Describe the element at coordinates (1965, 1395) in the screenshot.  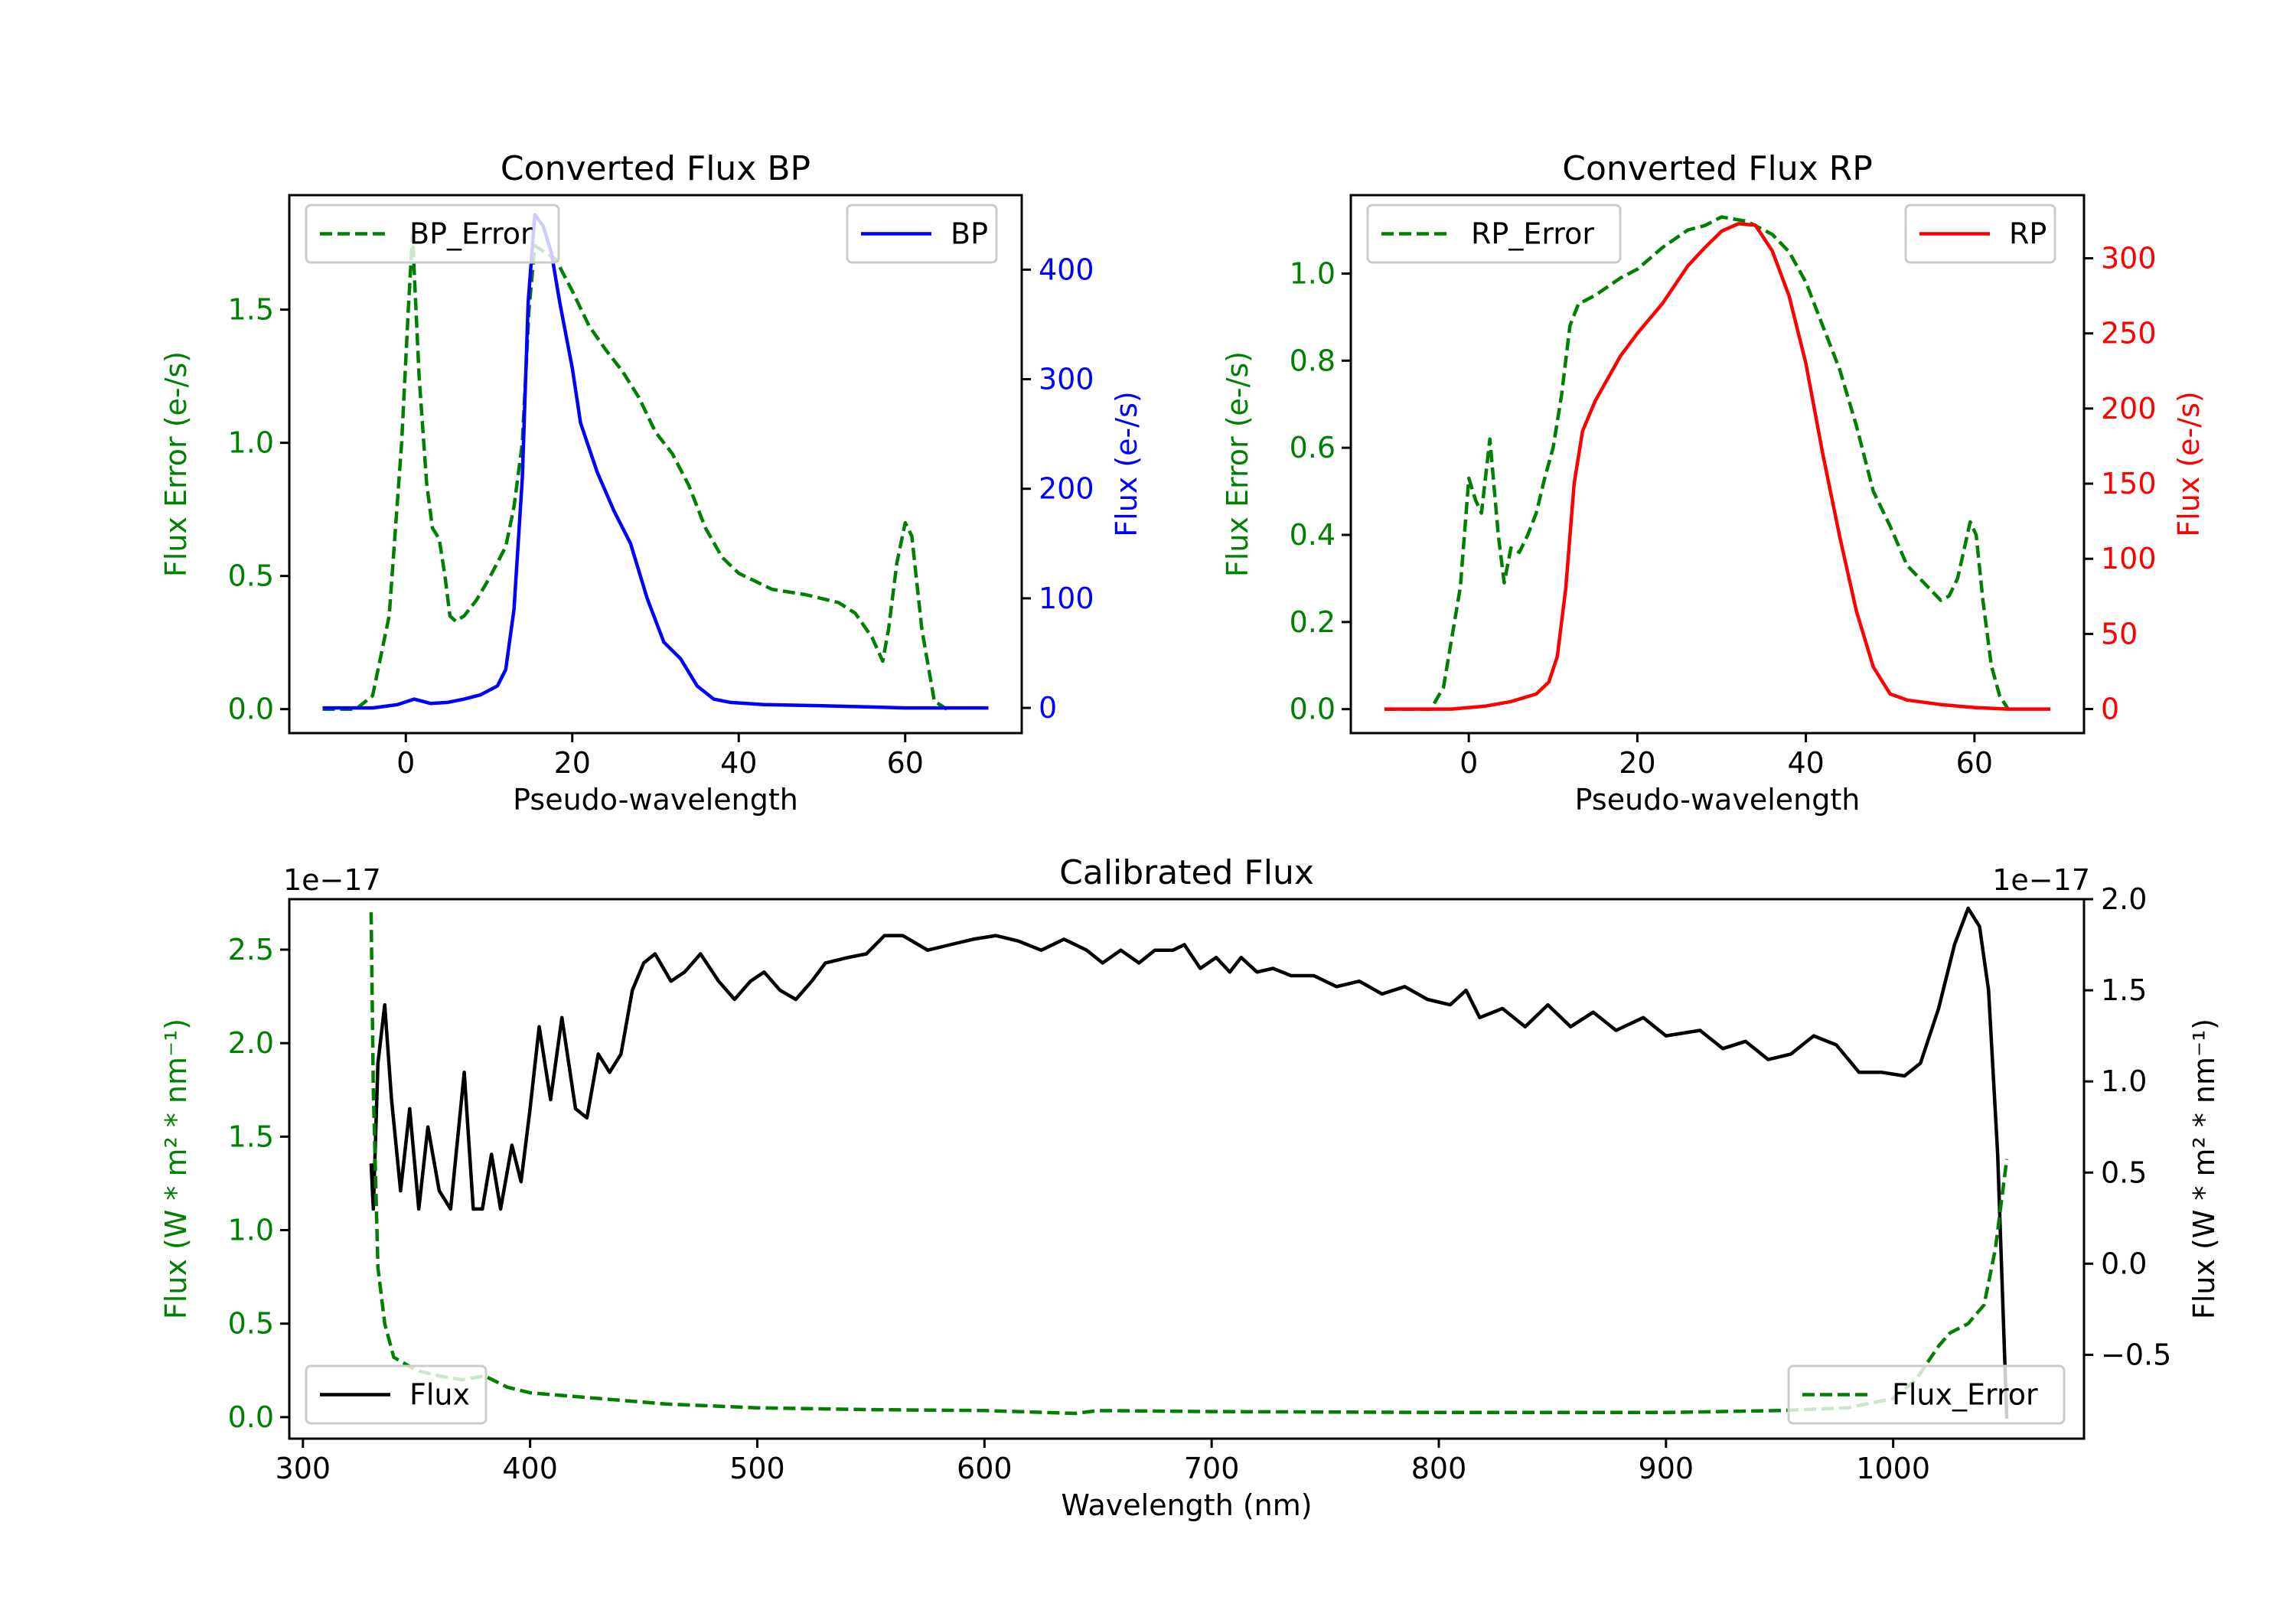
I see `legend-label: Flux_Error` at that location.